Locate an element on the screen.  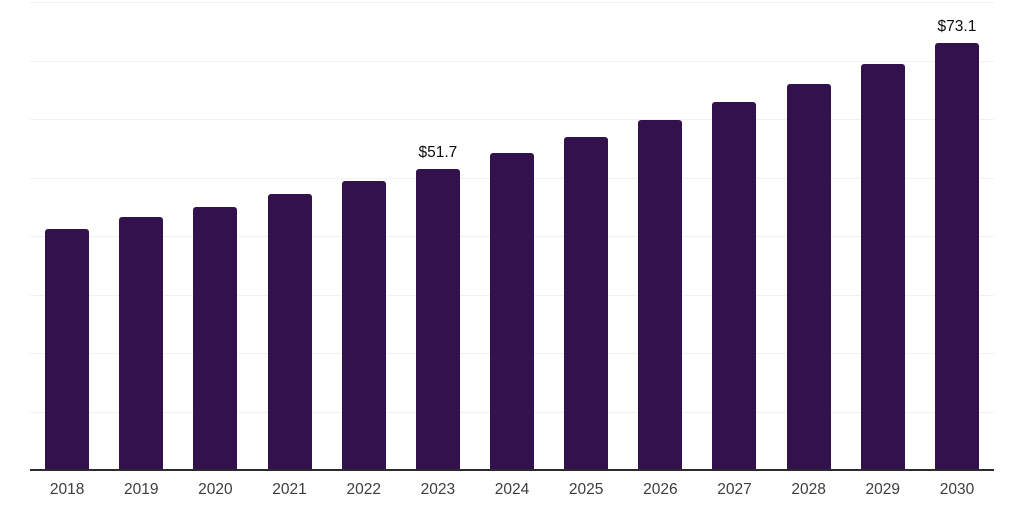
bar-slot-2019 is located at coordinates (141, 235).